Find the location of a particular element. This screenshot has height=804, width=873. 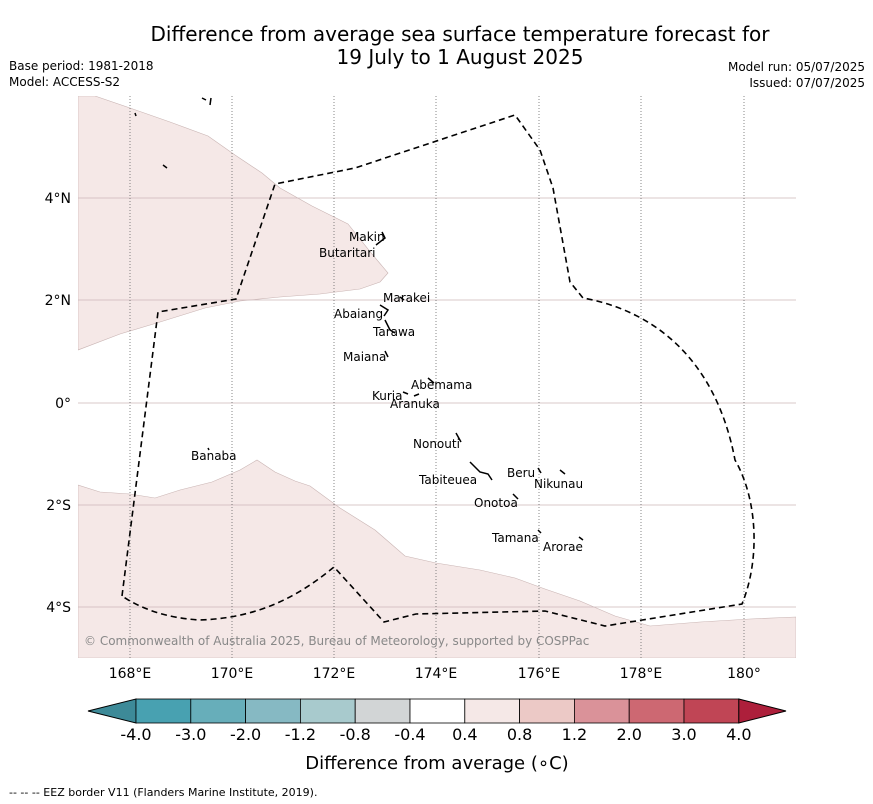

x-tick-label: 172°E is located at coordinates (334, 674).